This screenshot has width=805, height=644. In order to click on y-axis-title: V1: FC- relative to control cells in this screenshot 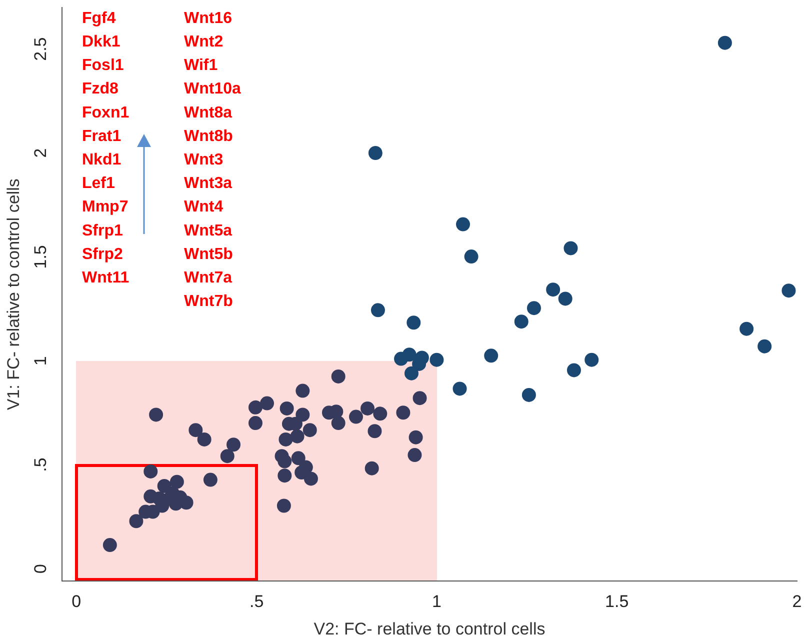, I will do `click(13, 294)`.